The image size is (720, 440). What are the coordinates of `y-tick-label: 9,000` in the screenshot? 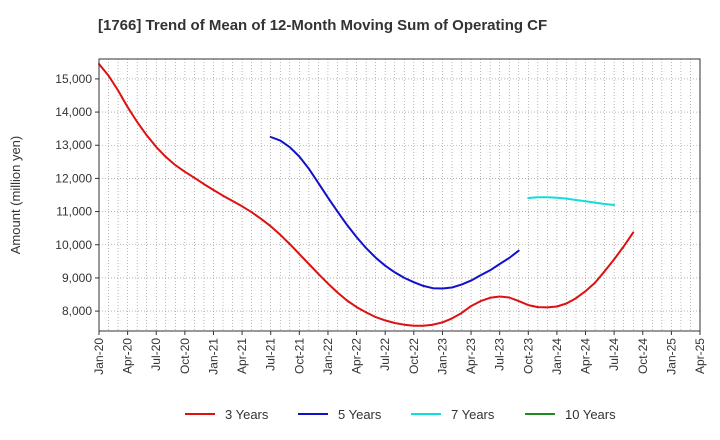 It's located at (77, 278).